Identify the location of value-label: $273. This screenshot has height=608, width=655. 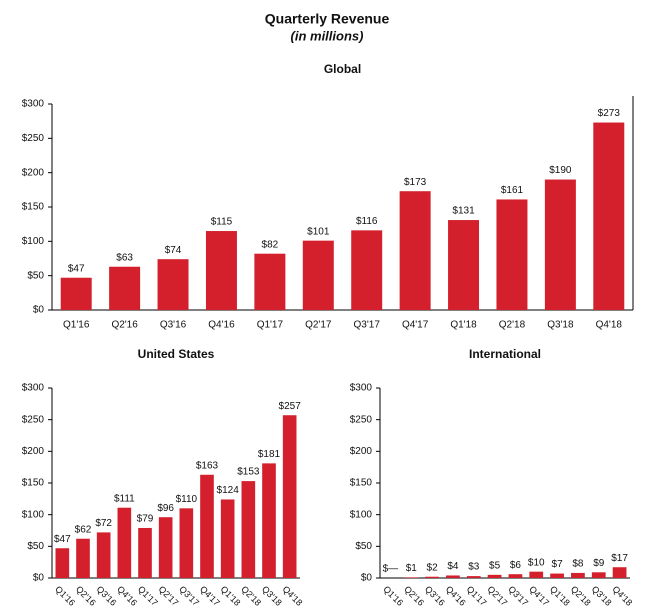
(609, 113).